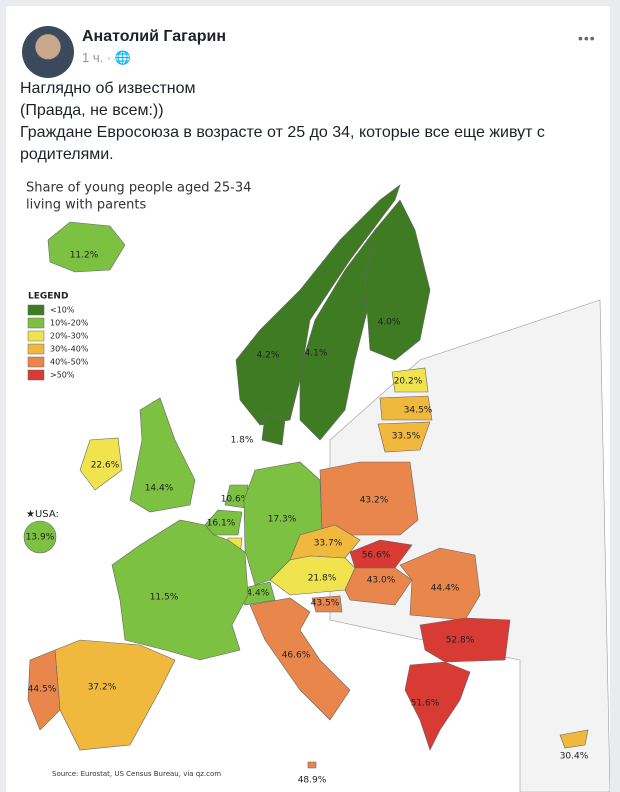 The width and height of the screenshot is (620, 792). Describe the element at coordinates (221, 524) in the screenshot. I see `region-value: 16.1%` at that location.